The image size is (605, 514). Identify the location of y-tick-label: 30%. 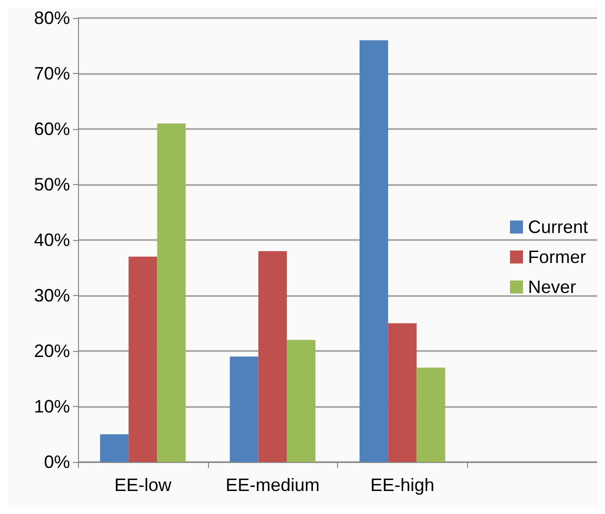
(52, 296).